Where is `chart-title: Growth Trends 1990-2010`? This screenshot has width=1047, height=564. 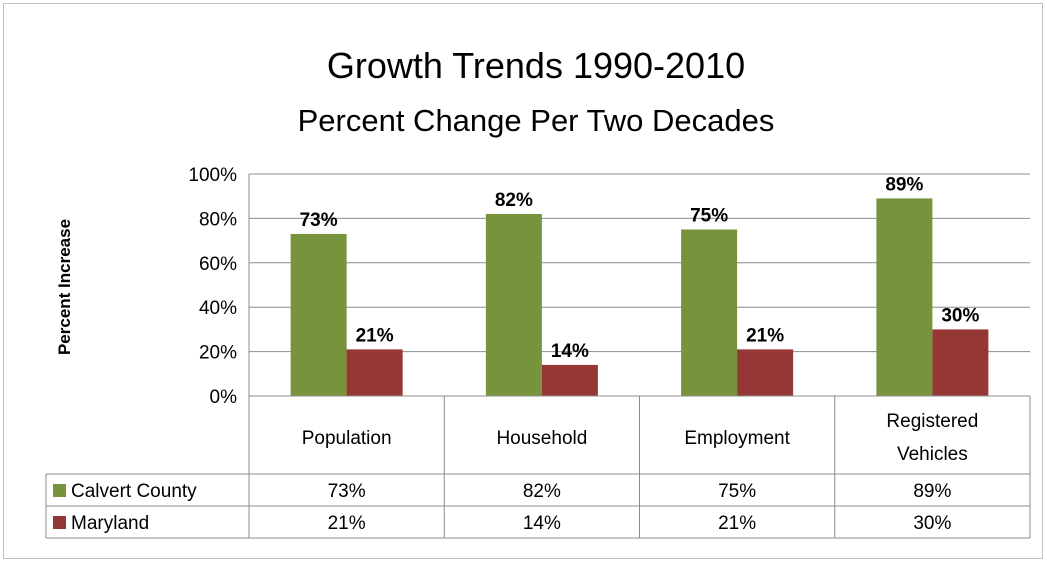 chart-title: Growth Trends 1990-2010 is located at coordinates (536, 65).